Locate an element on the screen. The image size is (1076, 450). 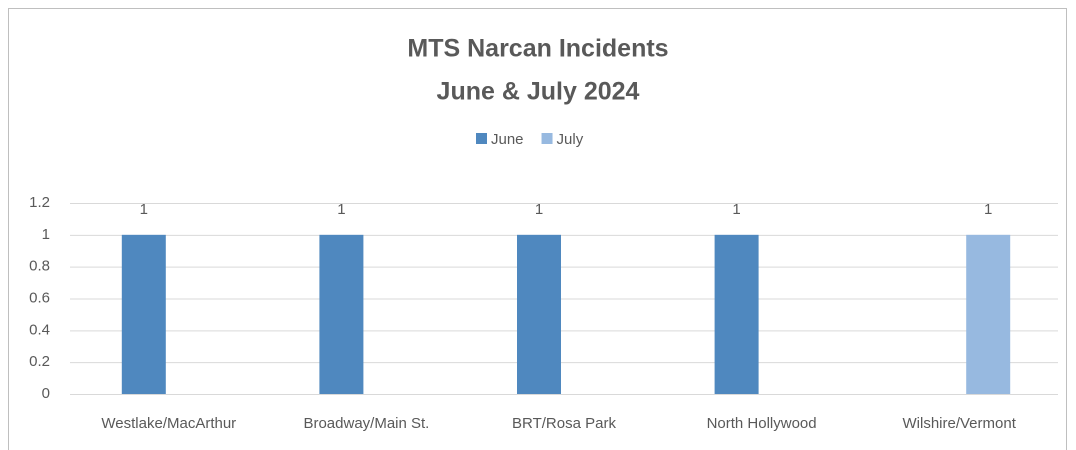
legend-label: July is located at coordinates (570, 139).